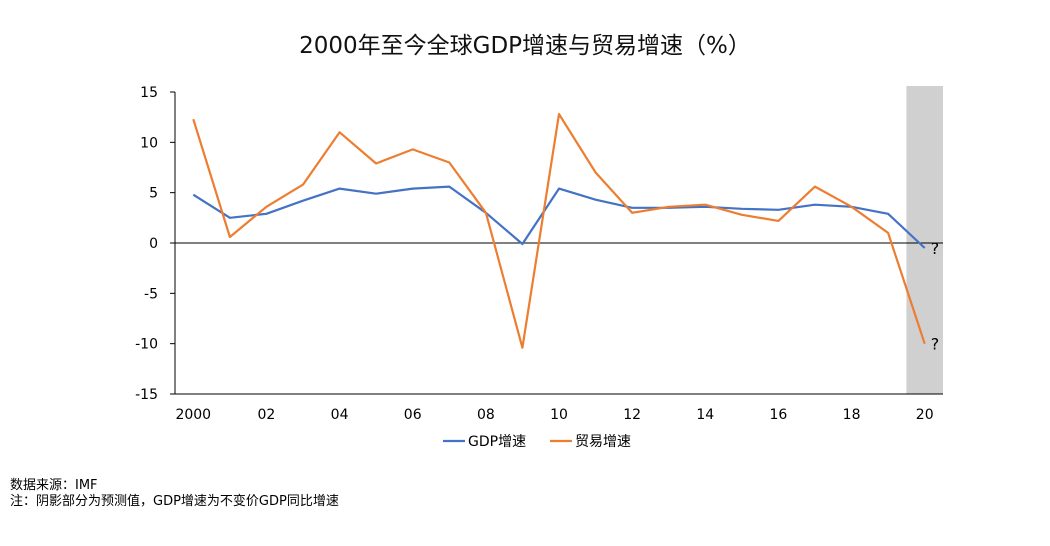 Image resolution: width=1050 pixels, height=546 pixels. Describe the element at coordinates (54, 485) in the screenshot. I see `source-note: 数据来源：IMF` at that location.